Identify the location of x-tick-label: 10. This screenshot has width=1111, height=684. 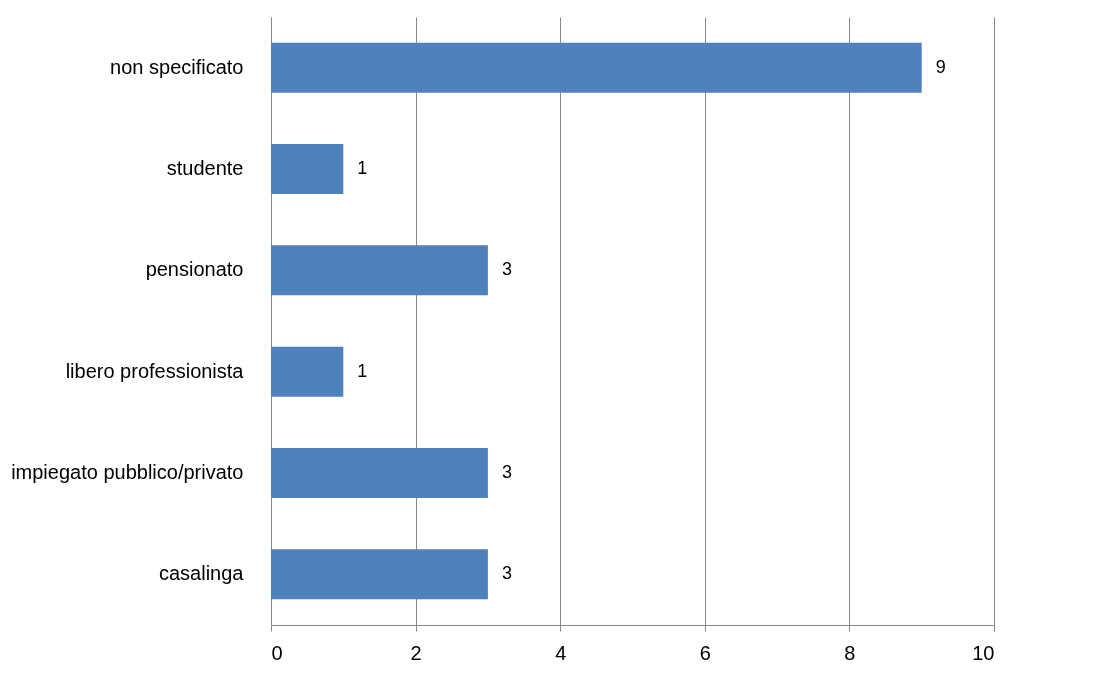
(983, 652).